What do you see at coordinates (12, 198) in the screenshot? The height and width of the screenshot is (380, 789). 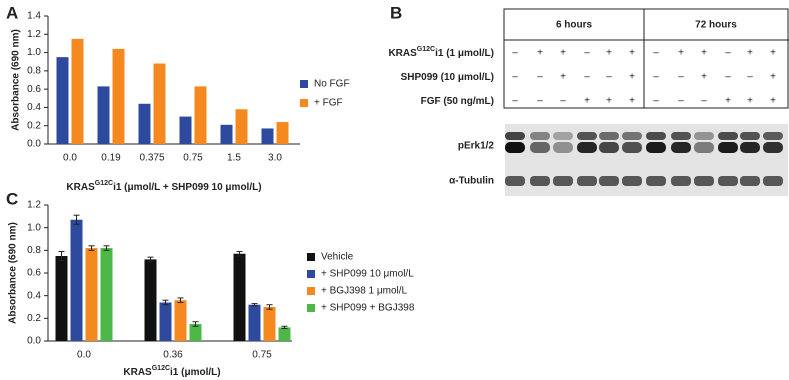 I see `panel-label: C` at bounding box center [12, 198].